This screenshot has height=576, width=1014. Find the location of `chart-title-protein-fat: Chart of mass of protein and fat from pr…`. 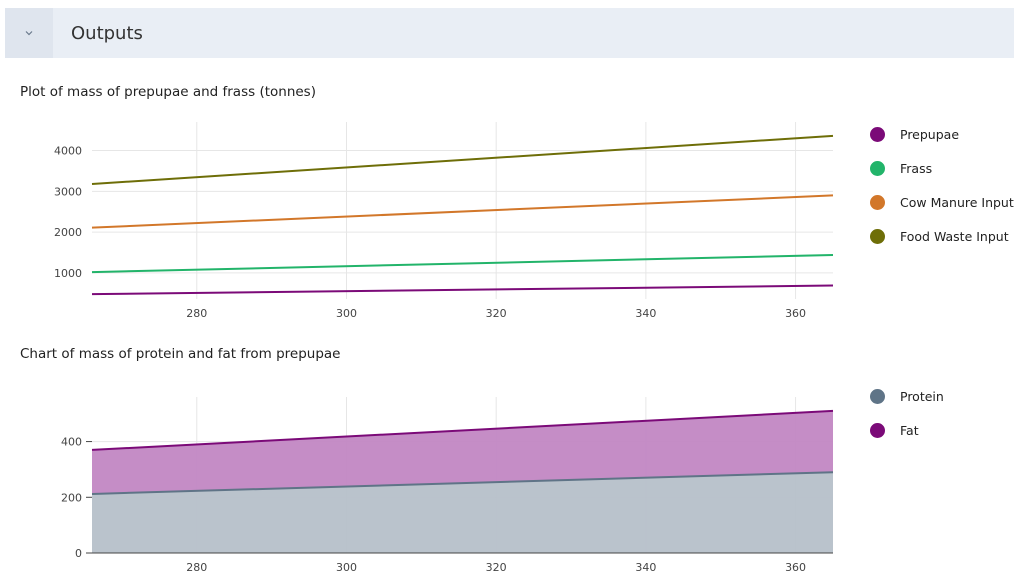

chart-title-protein-fat: Chart of mass of protein and fat from pr… is located at coordinates (180, 354).